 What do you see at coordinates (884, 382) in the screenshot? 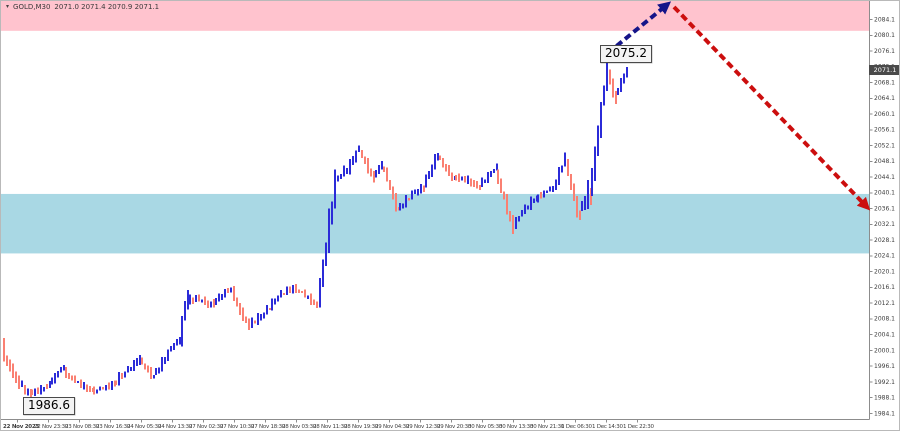
I see `price-tick-label: 1992.1` at bounding box center [884, 382].